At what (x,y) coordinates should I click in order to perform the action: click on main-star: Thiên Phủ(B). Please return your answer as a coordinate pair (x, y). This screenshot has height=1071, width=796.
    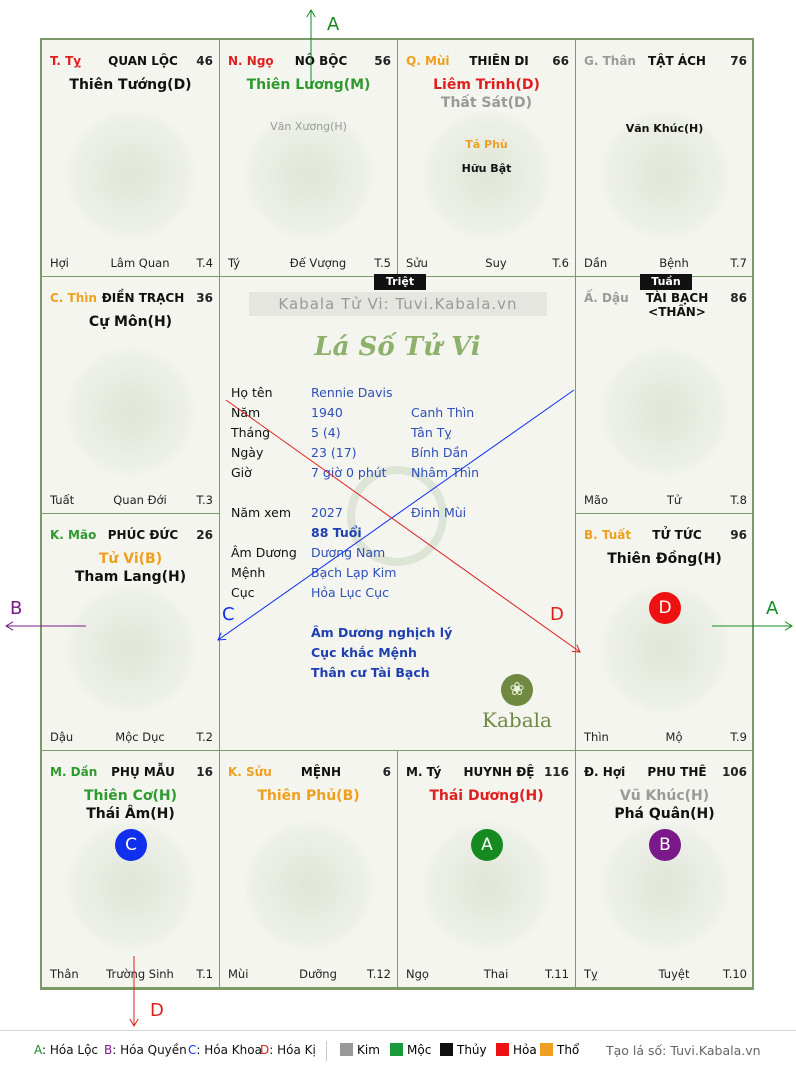
    Looking at the image, I should click on (308, 796).